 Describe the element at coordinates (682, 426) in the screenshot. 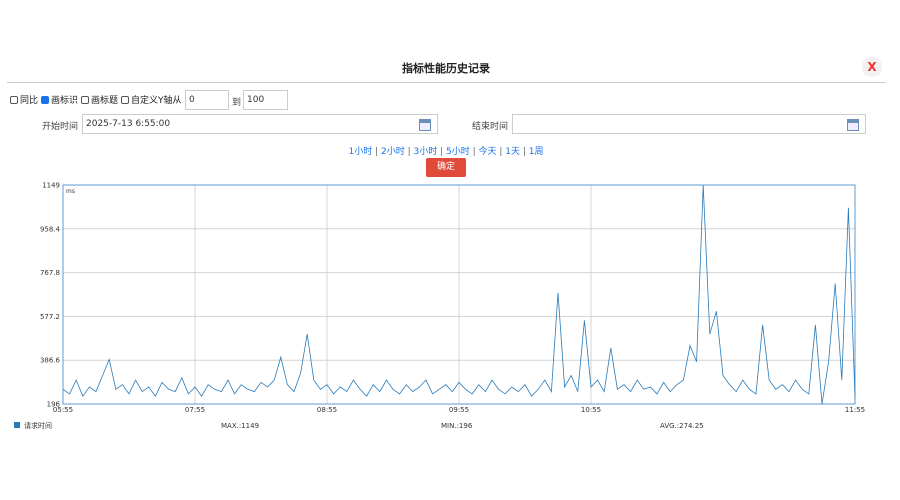

I see `stat-label: AVG.:274.25` at that location.